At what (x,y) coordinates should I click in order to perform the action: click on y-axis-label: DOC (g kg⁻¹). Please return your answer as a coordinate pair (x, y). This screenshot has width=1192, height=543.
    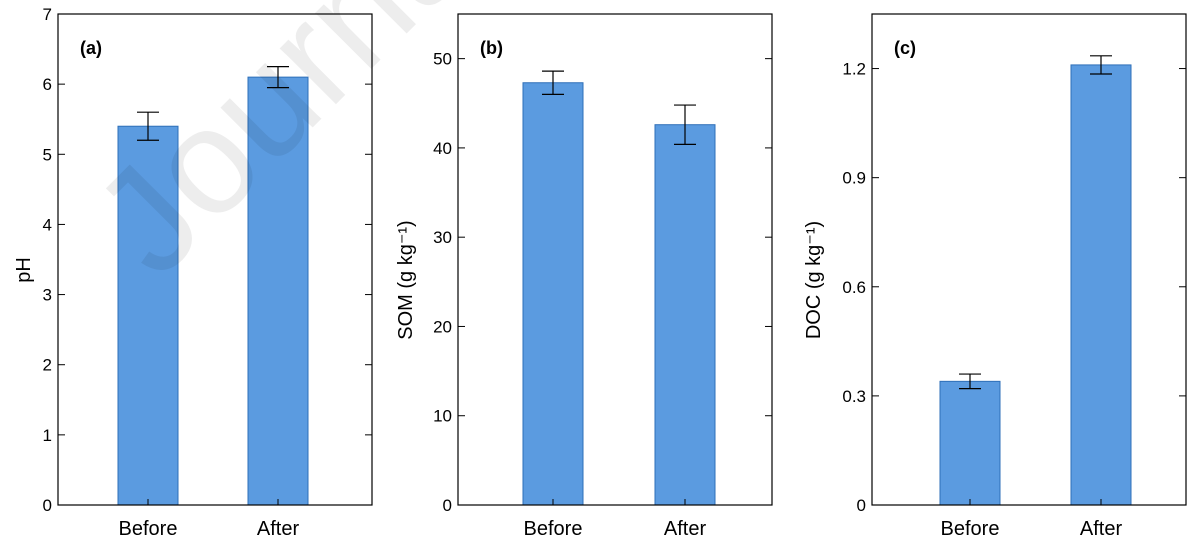
    Looking at the image, I should click on (814, 280).